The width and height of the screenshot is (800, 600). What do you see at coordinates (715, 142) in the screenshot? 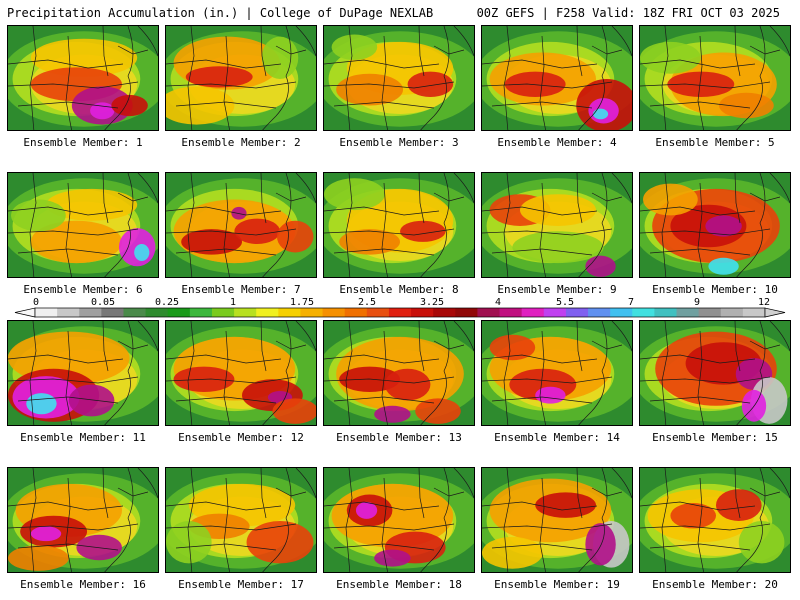
I see `ensemble-member-label: Ensemble Member: 5` at bounding box center [715, 142].